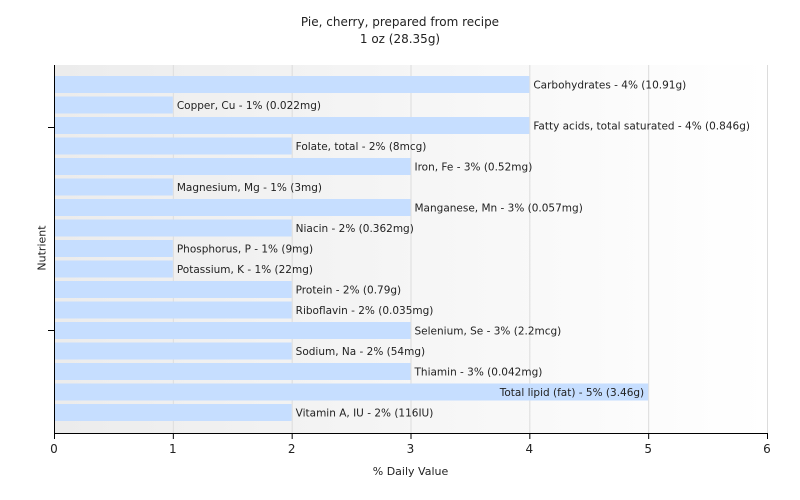 The image size is (800, 500). What do you see at coordinates (571, 393) in the screenshot?
I see `data-label: Total lipid (fat) - 5% (3.46g)` at bounding box center [571, 393].